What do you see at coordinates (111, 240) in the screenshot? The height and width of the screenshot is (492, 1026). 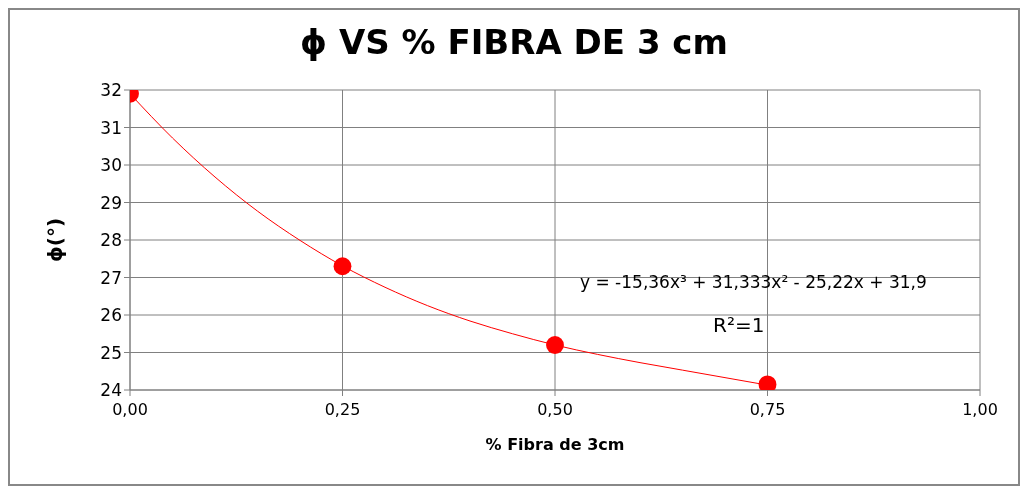 I see `y-tick-label: 28` at bounding box center [111, 240].